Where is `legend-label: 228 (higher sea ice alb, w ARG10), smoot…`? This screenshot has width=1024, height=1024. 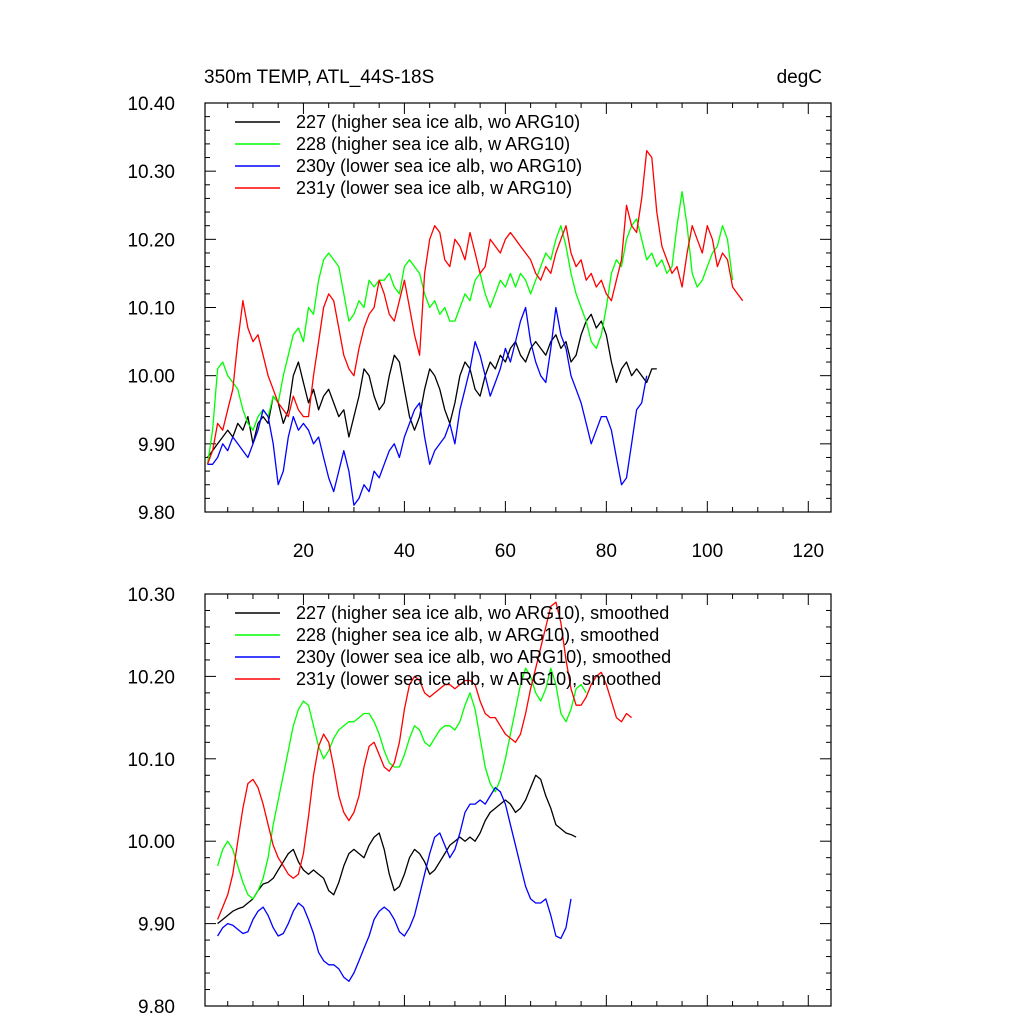
legend-label: 228 (higher sea ice alb, w ARG10), smoot… is located at coordinates (477, 635).